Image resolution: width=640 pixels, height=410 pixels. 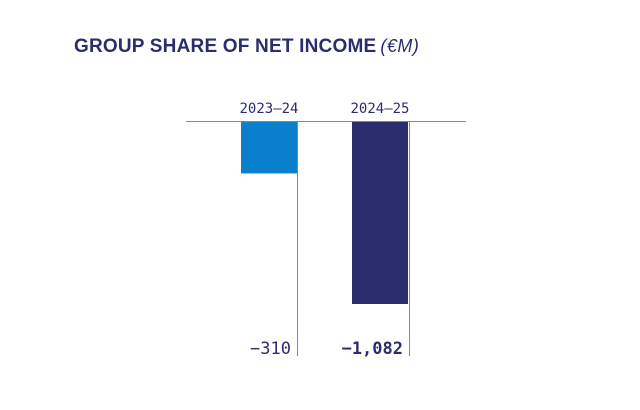 I want to click on chart-title: GROUP SHARE OF NET INCOME (€M), so click(x=246, y=47).